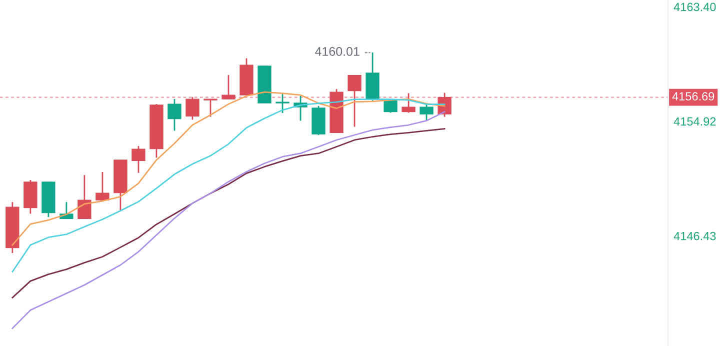 The width and height of the screenshot is (724, 346). What do you see at coordinates (337, 51) in the screenshot?
I see `annotation: 4160.01` at bounding box center [337, 51].